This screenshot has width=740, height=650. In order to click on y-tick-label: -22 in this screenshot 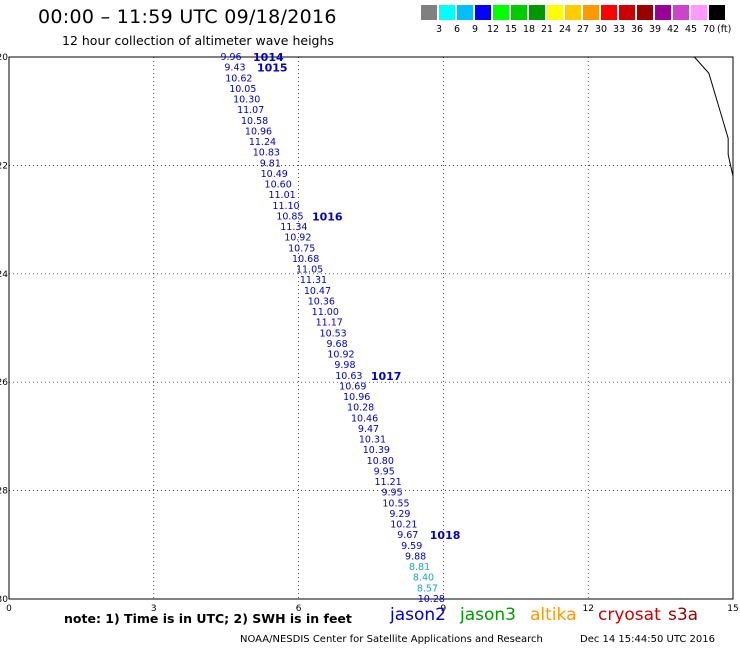, I will do `click(4, 166)`.